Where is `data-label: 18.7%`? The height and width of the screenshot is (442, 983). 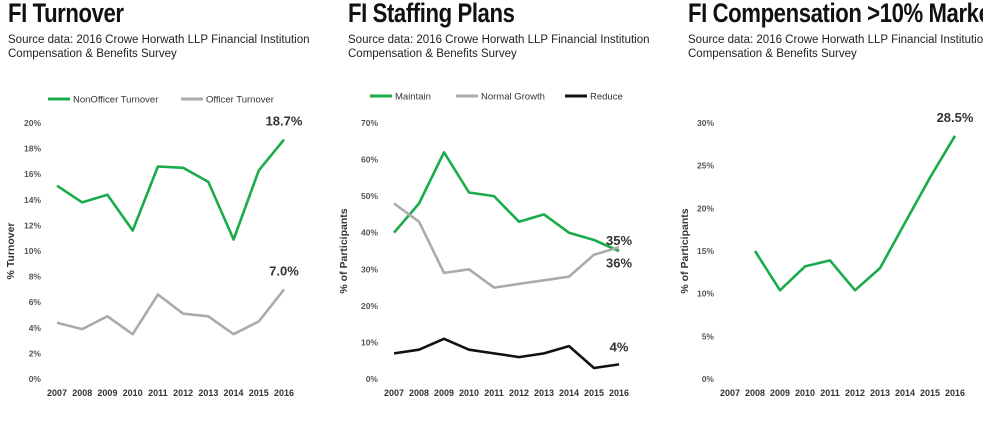
data-label: 18.7% is located at coordinates (284, 121).